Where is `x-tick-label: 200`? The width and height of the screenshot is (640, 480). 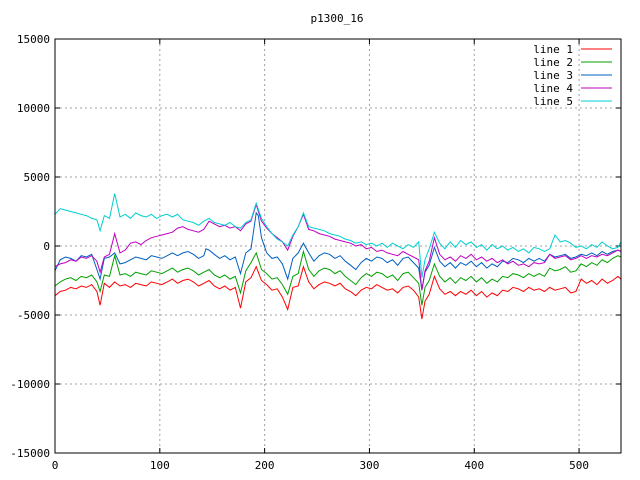
x-tick-label: 200 is located at coordinates (265, 465).